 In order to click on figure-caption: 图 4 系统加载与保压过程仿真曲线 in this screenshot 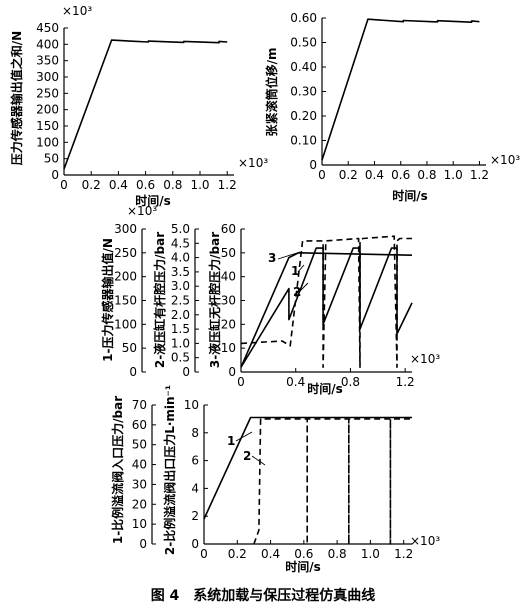, I will do `click(263, 595)`.